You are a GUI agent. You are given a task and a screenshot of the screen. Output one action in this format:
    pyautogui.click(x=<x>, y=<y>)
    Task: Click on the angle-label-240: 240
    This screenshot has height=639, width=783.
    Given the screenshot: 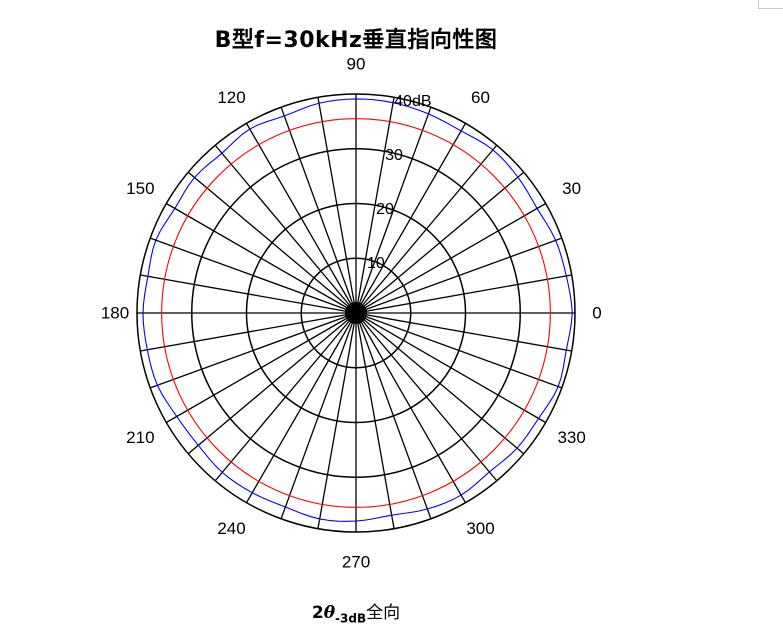 What is the action you would take?
    pyautogui.click(x=231, y=528)
    